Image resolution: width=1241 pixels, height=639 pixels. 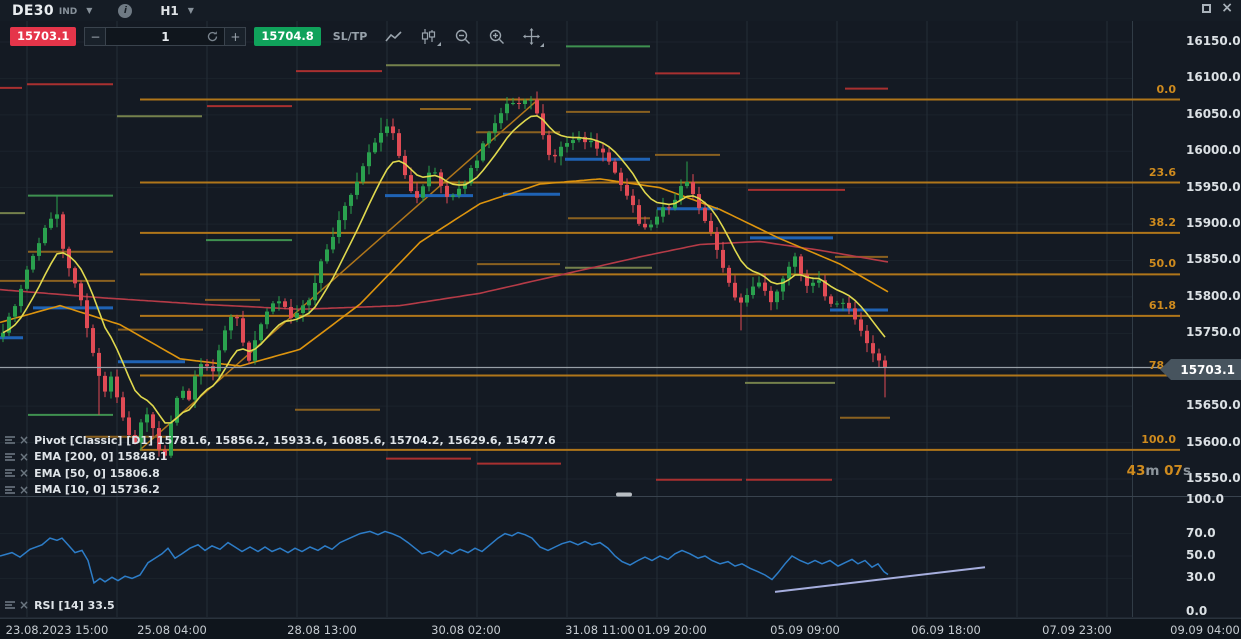 I want to click on rsi-axis-label: 30.0, so click(x=1201, y=577).